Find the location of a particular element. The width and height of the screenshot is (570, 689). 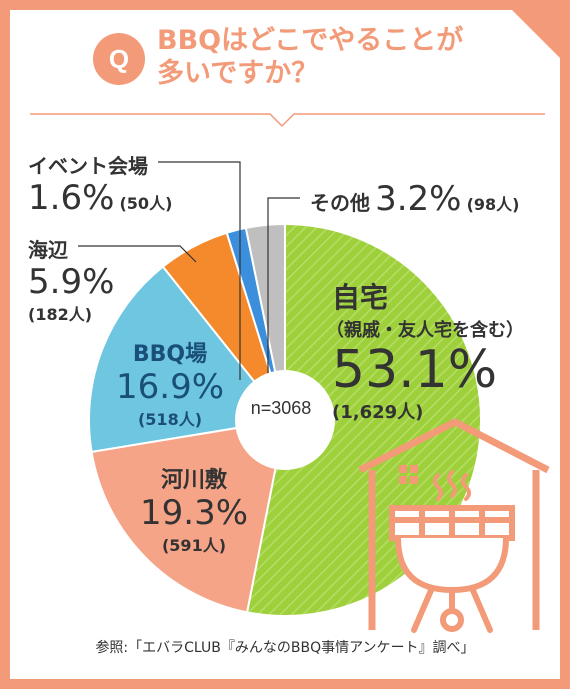

label-event-venue: イベント会場 1.6% (50人) is located at coordinates (100, 183).